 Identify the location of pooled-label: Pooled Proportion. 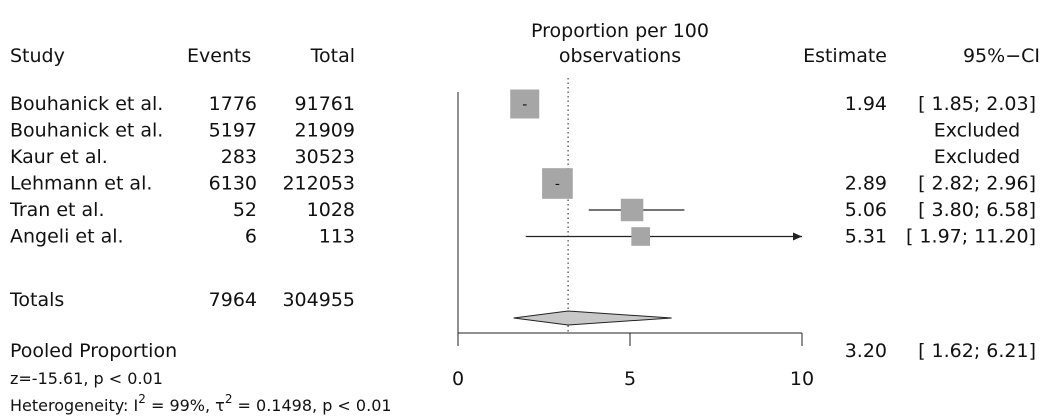
(93, 351).